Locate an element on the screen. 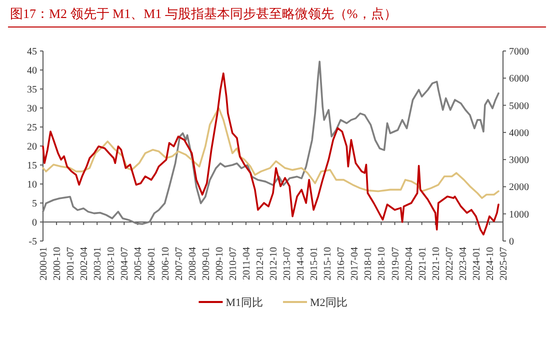 This screenshot has width=554, height=349. legend-label: M1同比 is located at coordinates (244, 302).